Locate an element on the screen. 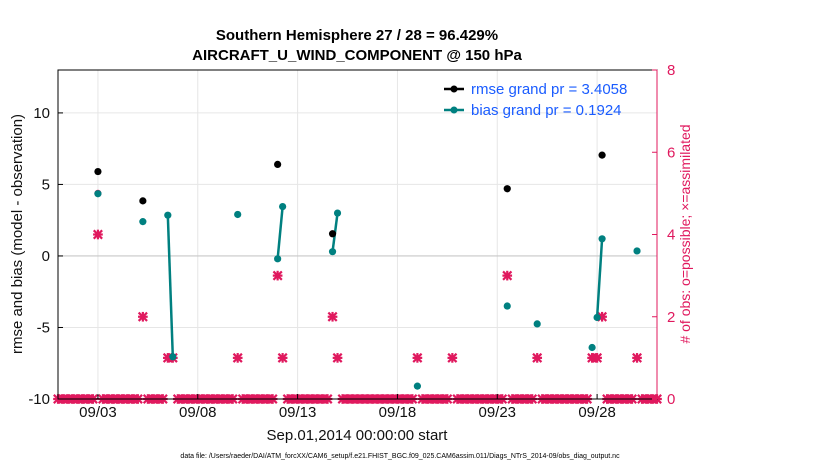 The height and width of the screenshot is (470, 830). y-tick-label: 0 is located at coordinates (46, 256).